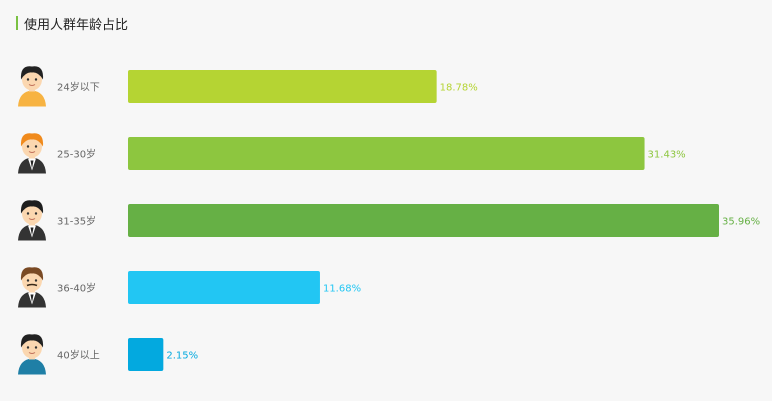 The height and width of the screenshot is (401, 772). I want to click on older-man-icon, so click(32, 354).